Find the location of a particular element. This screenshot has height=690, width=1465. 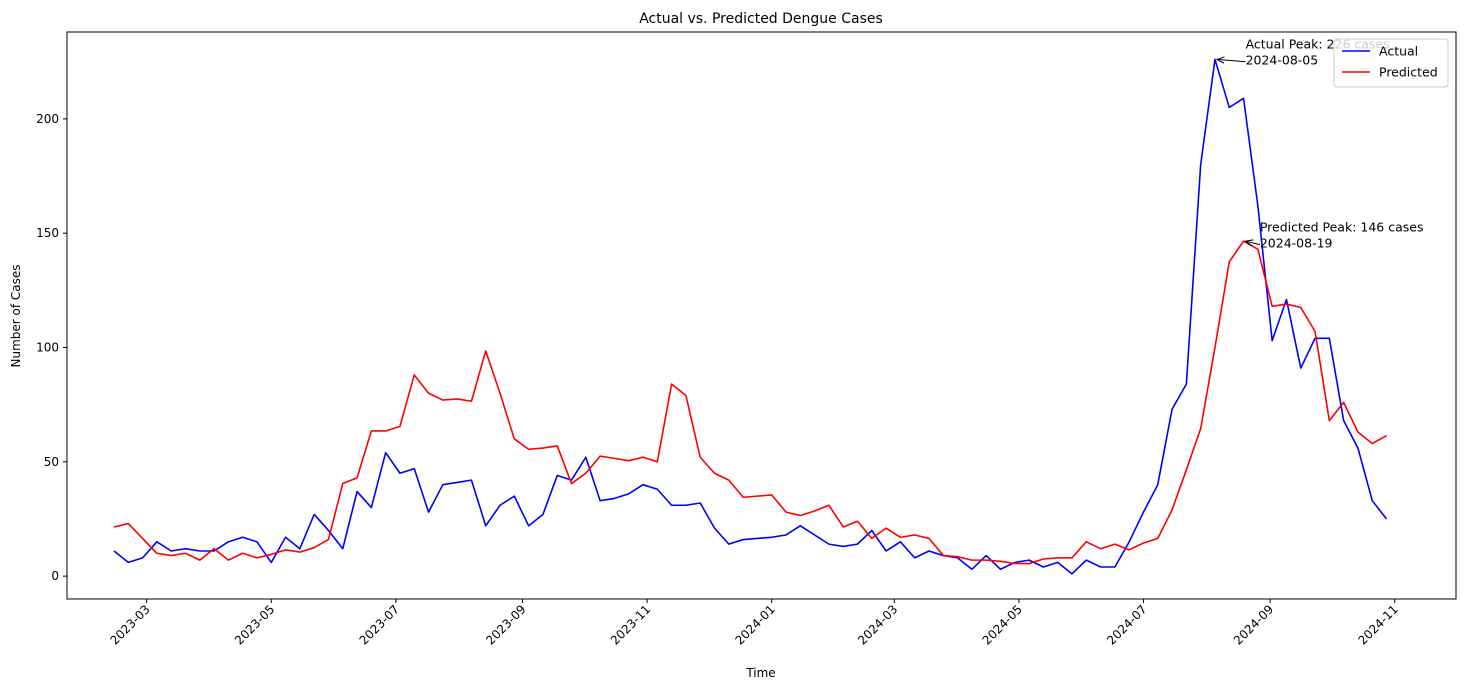

x-tick-label: 2023-03 is located at coordinates (129, 624).